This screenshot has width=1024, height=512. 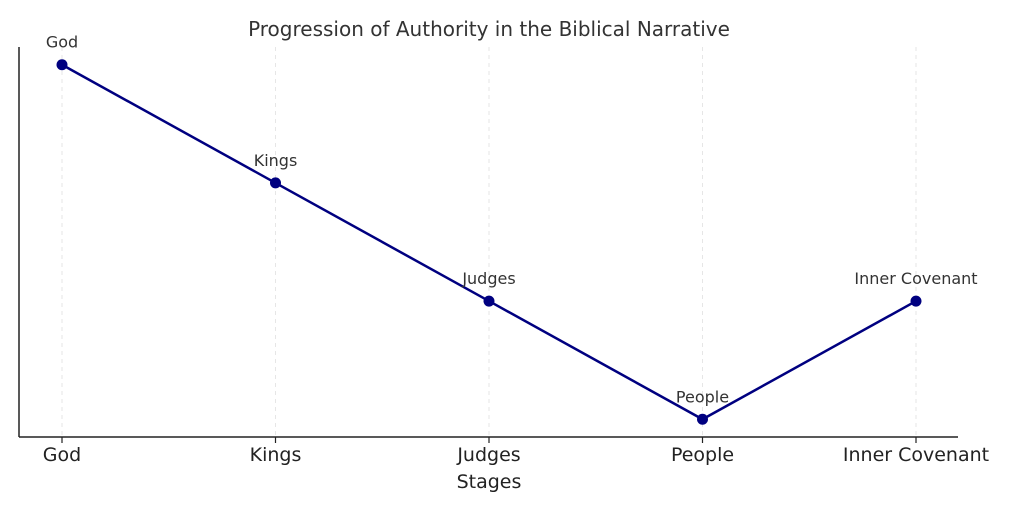 What do you see at coordinates (702, 455) in the screenshot?
I see `x-tick-label: People` at bounding box center [702, 455].